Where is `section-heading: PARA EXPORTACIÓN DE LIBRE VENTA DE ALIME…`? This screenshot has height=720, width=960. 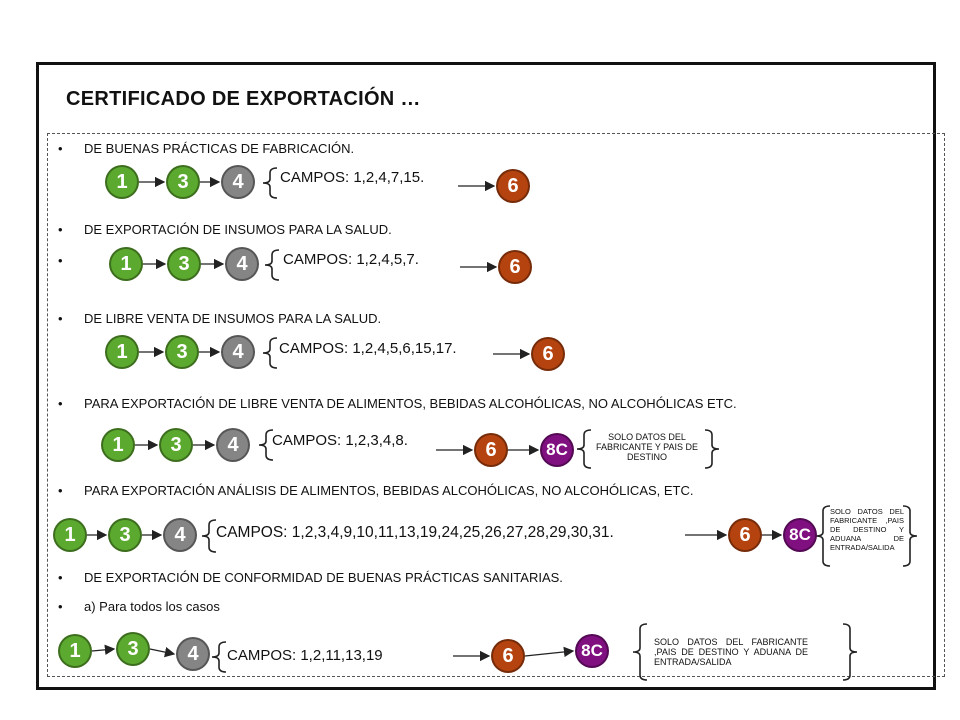 section-heading: PARA EXPORTACIÓN DE LIBRE VENTA DE ALIME… is located at coordinates (410, 403).